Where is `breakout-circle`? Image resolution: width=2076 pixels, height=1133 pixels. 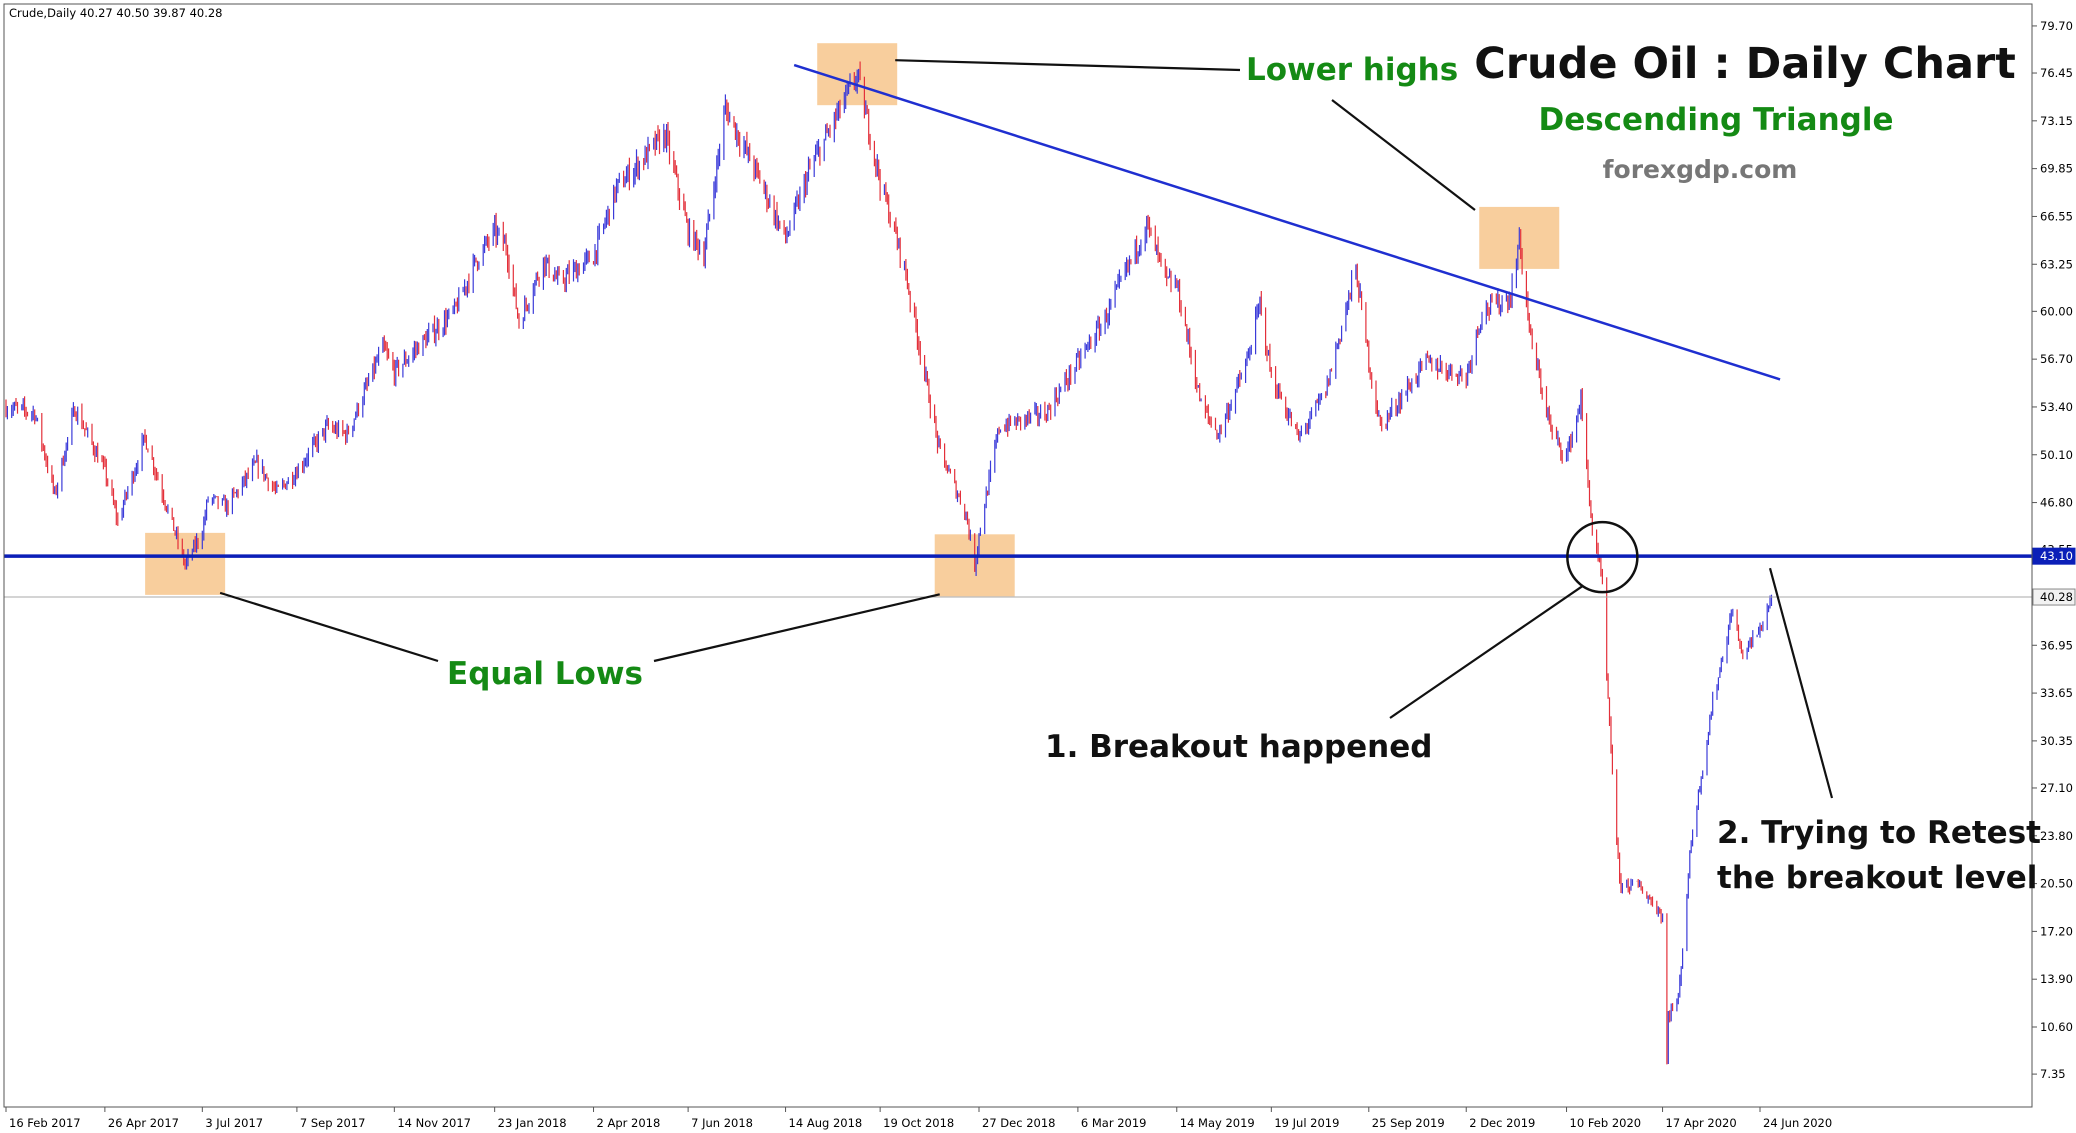 breakout-circle is located at coordinates (1602, 557).